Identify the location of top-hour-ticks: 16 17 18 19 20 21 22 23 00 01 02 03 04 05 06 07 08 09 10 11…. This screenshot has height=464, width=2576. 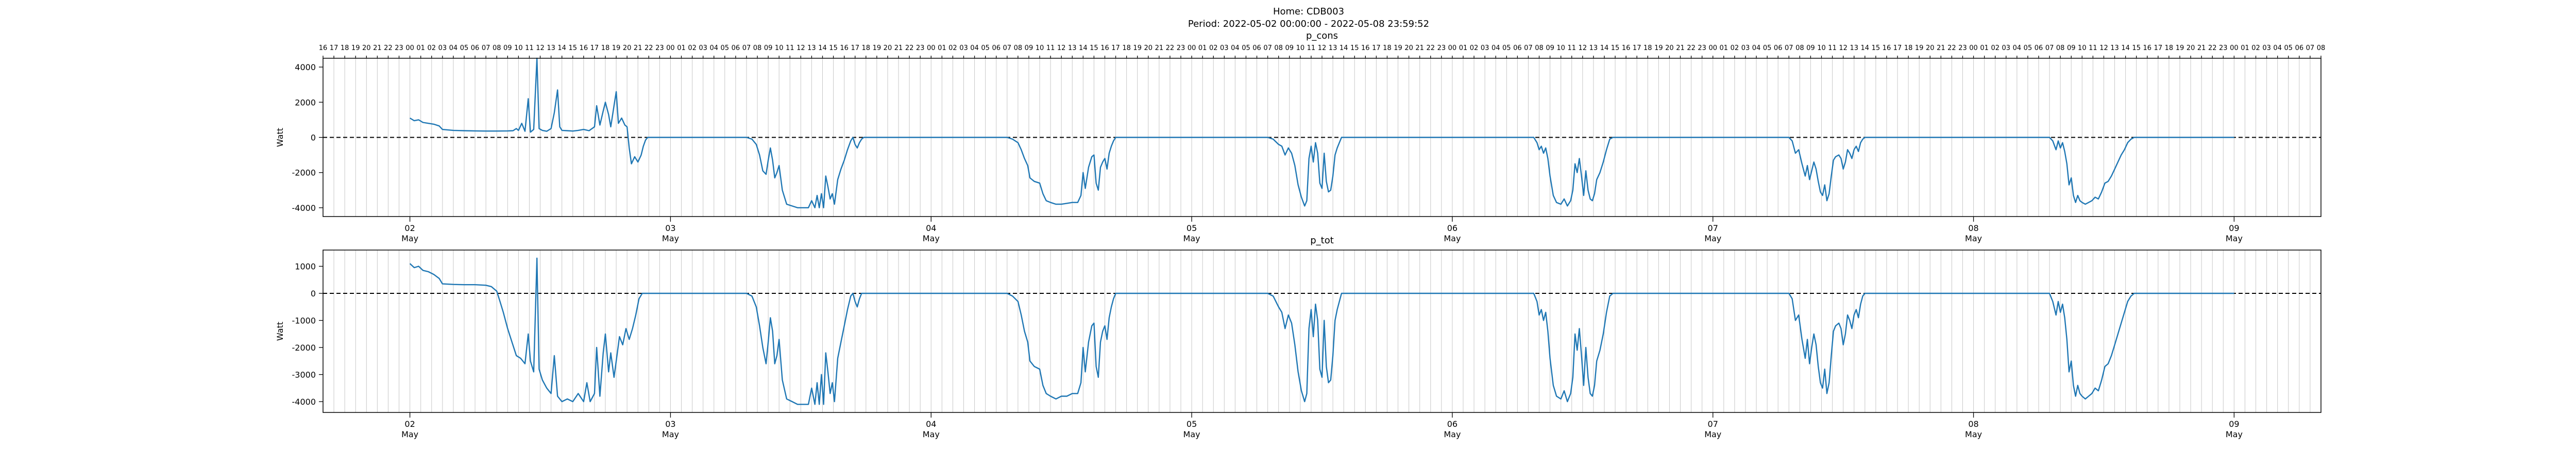
(1322, 51).